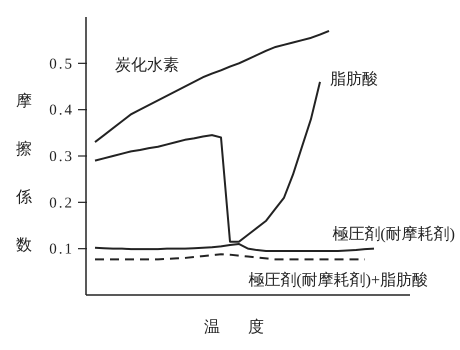  I want to click on y-tick-label: 0.1, so click(61, 250).